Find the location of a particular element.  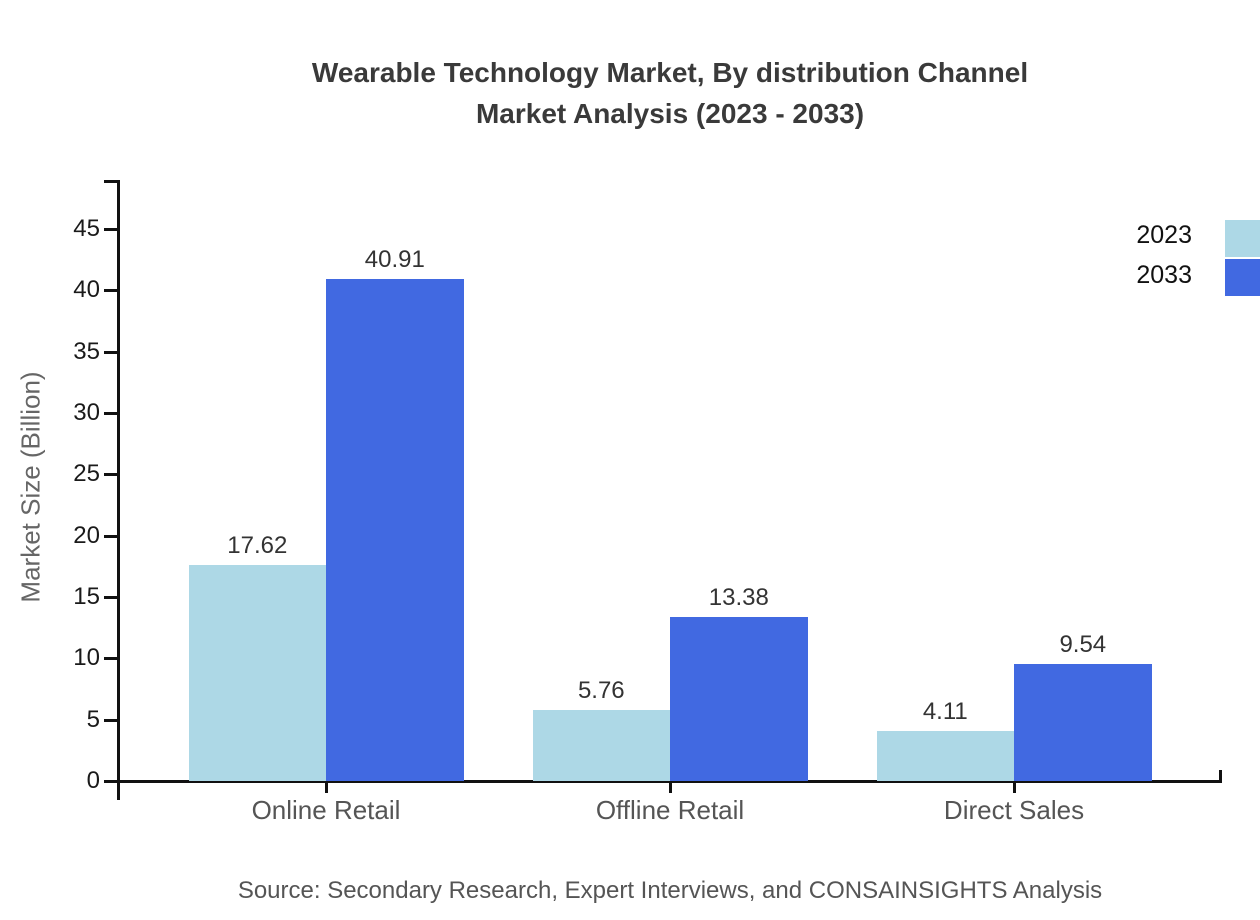

chart-title-line2: Market Analysis (2023 - 2033) is located at coordinates (670, 113).